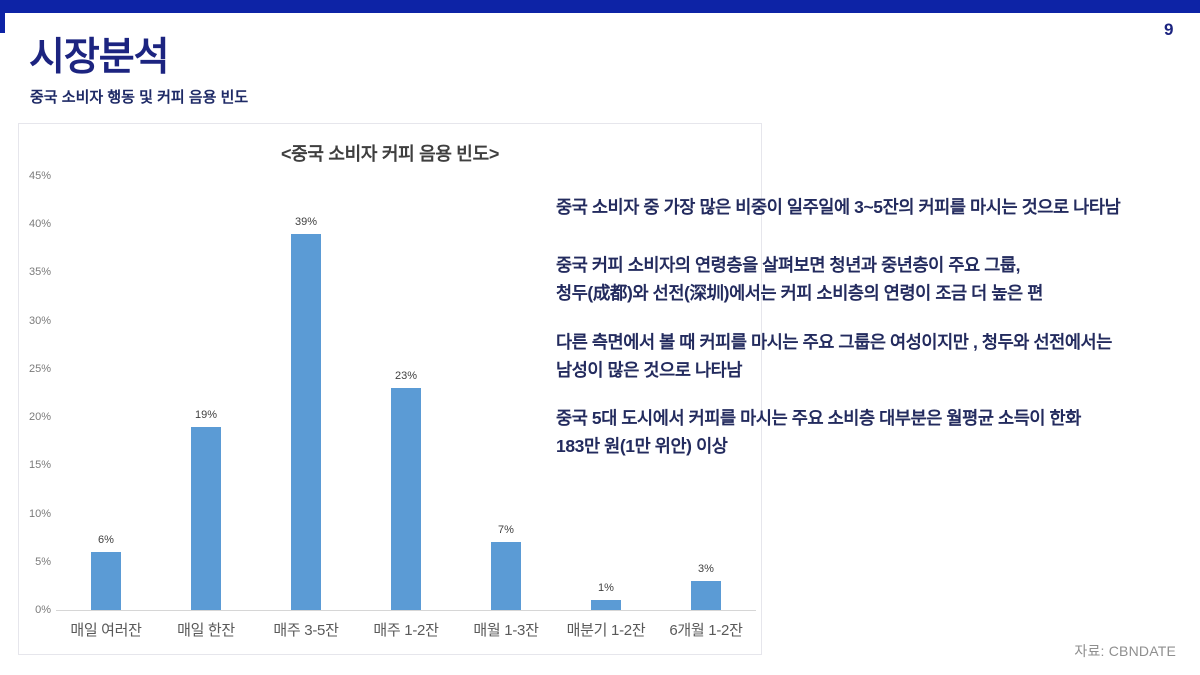 The height and width of the screenshot is (675, 1200). What do you see at coordinates (39, 224) in the screenshot?
I see `y-axis-tick-label: 40%` at bounding box center [39, 224].